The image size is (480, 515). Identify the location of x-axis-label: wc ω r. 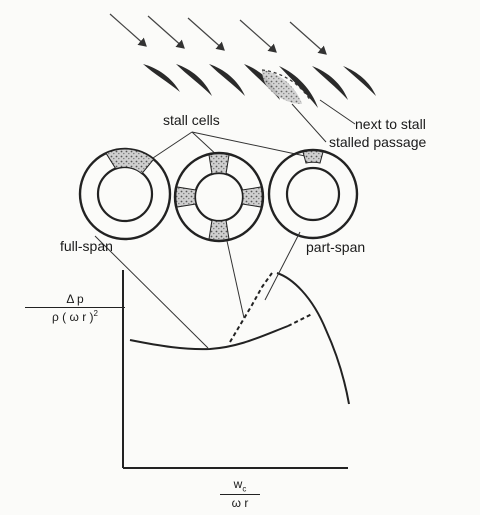
(240, 493).